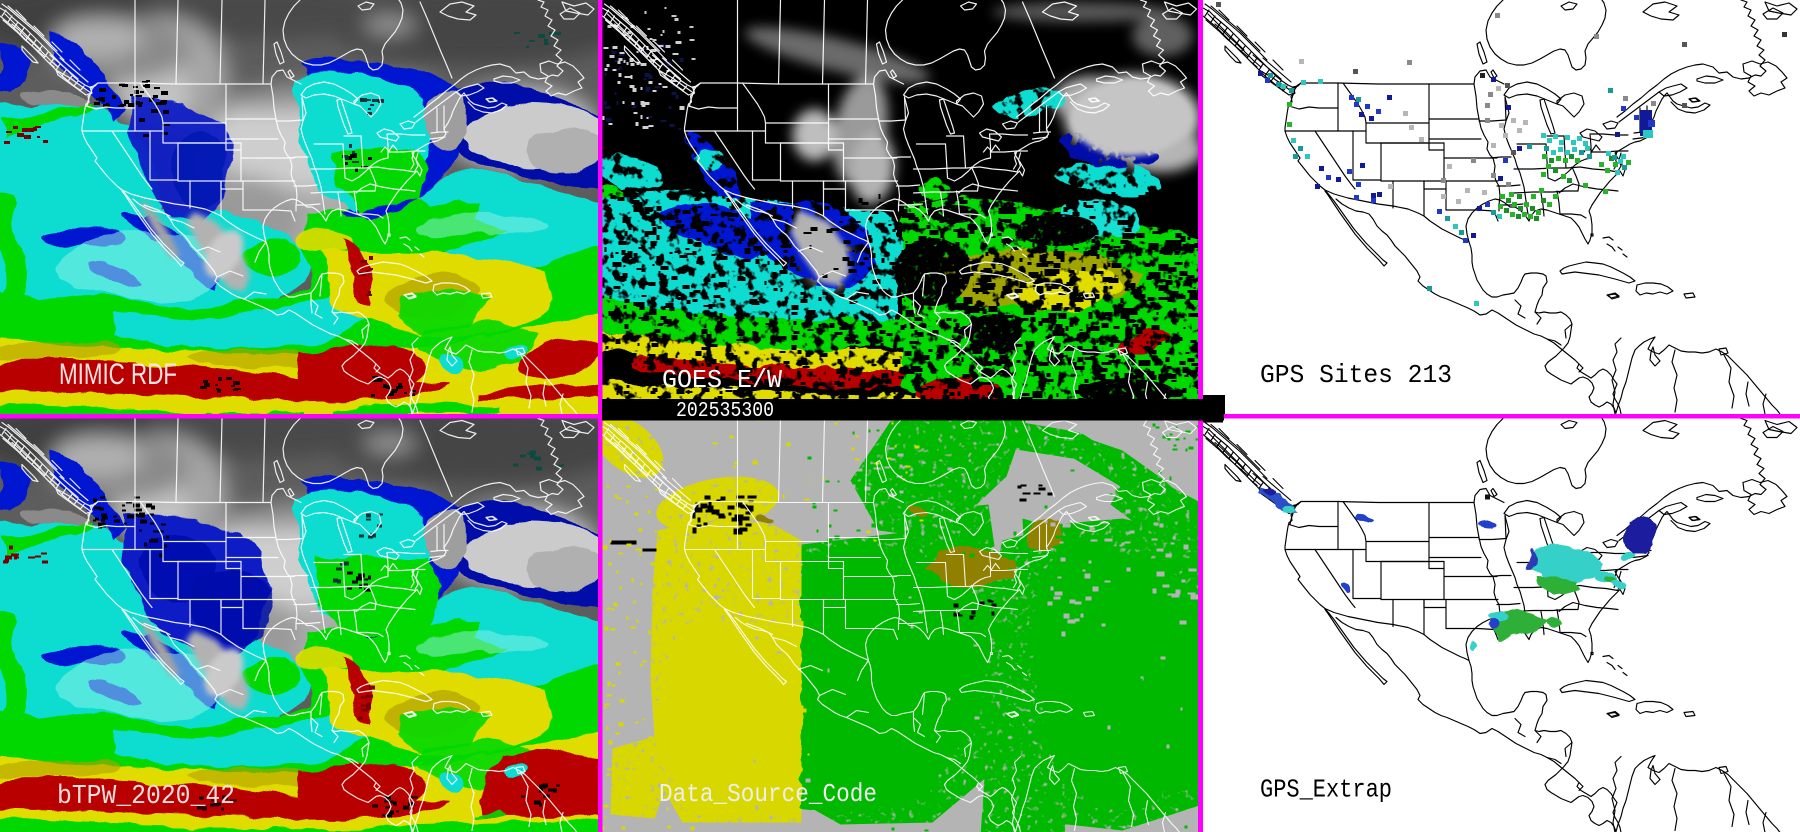  I want to click on svg-text: Data_Source_Code, so click(768, 794).